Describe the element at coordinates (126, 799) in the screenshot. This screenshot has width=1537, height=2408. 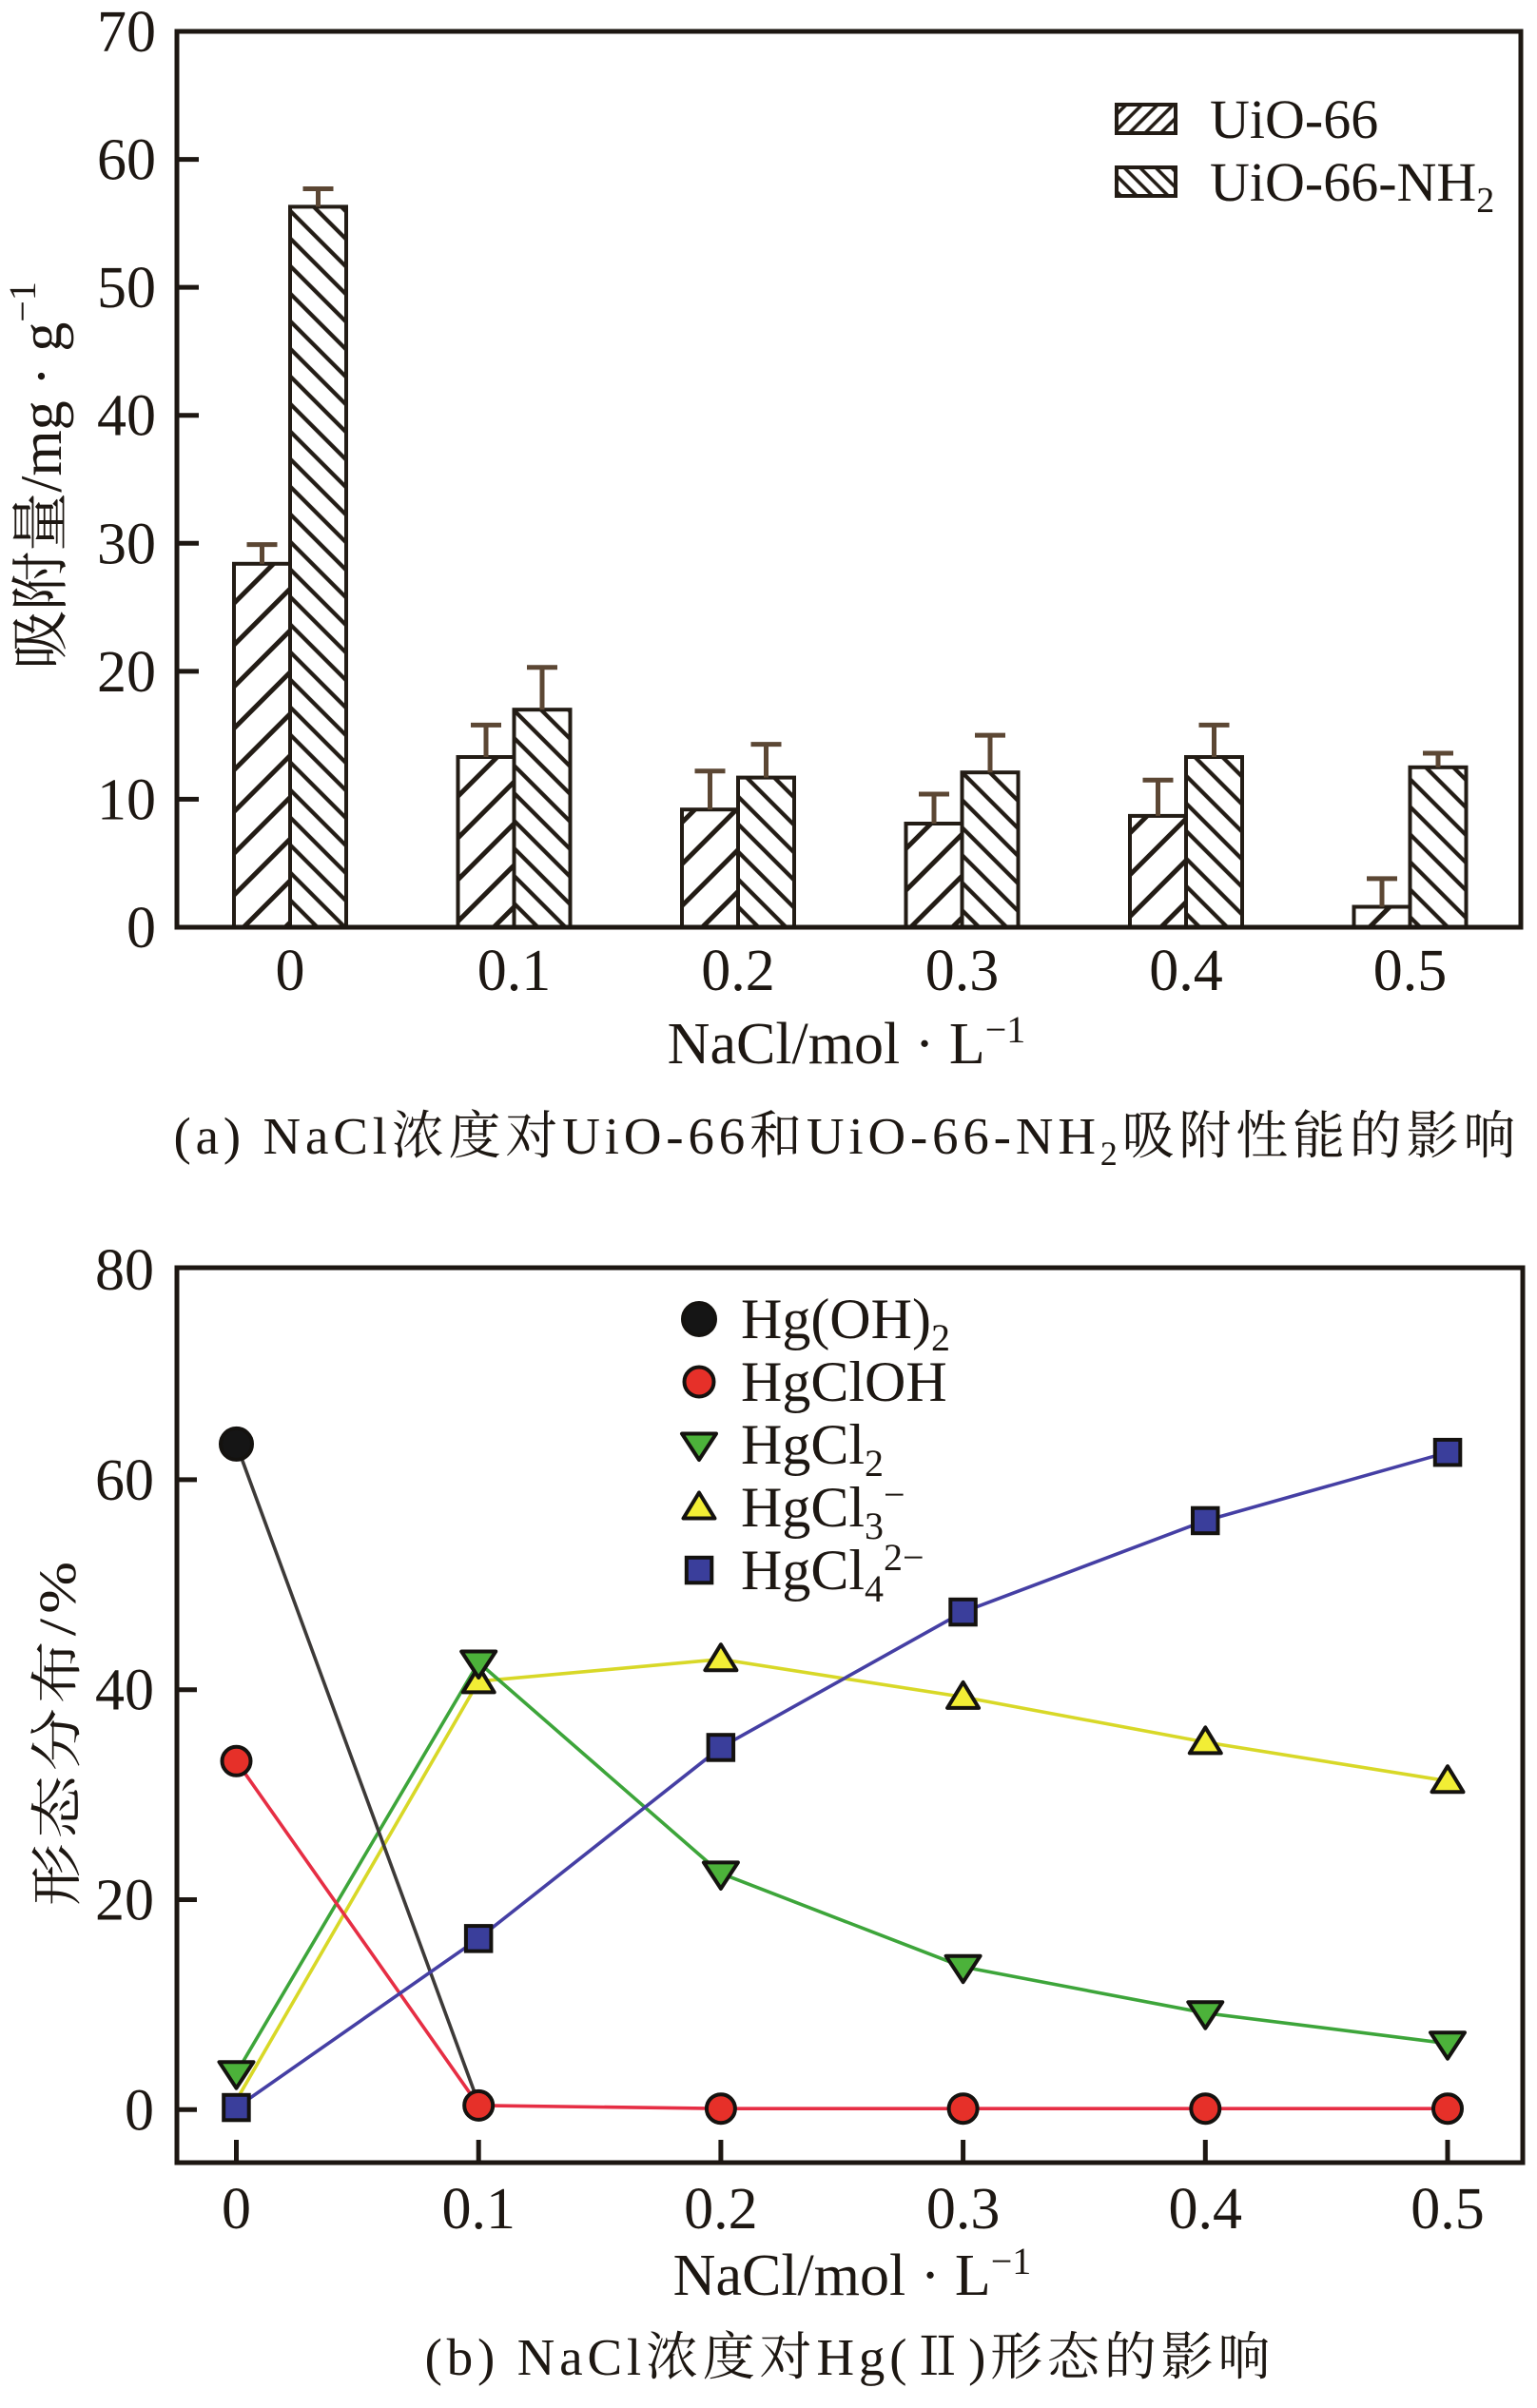
I see `svg-text: 10` at that location.